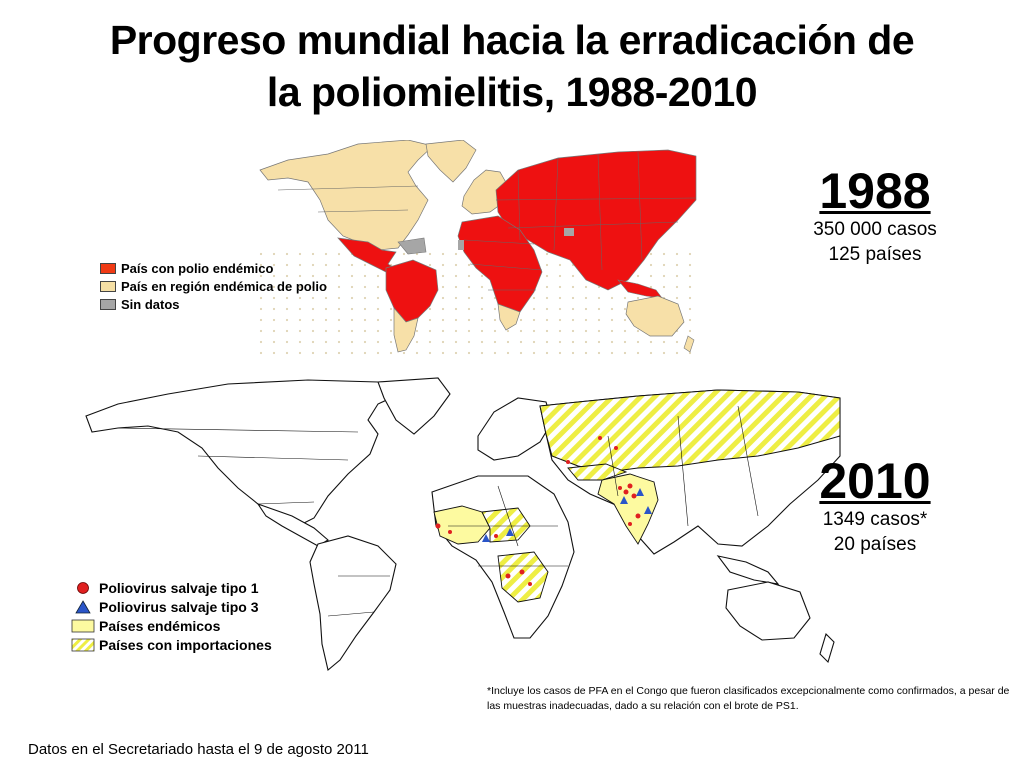 This screenshot has width=1024, height=768. What do you see at coordinates (406, 330) in the screenshot?
I see `south-america-south-region` at bounding box center [406, 330].